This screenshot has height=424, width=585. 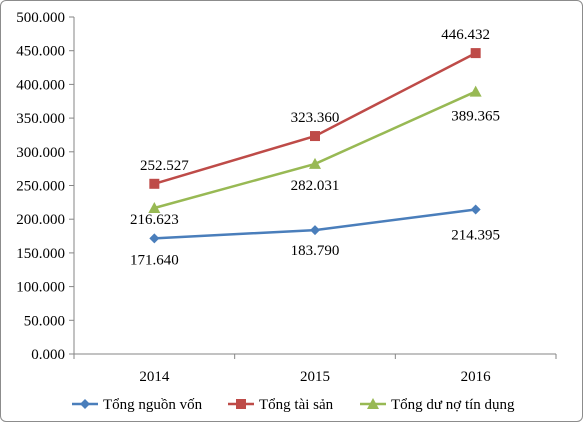 What do you see at coordinates (315, 118) in the screenshot?
I see `data-label: 323.360` at bounding box center [315, 118].